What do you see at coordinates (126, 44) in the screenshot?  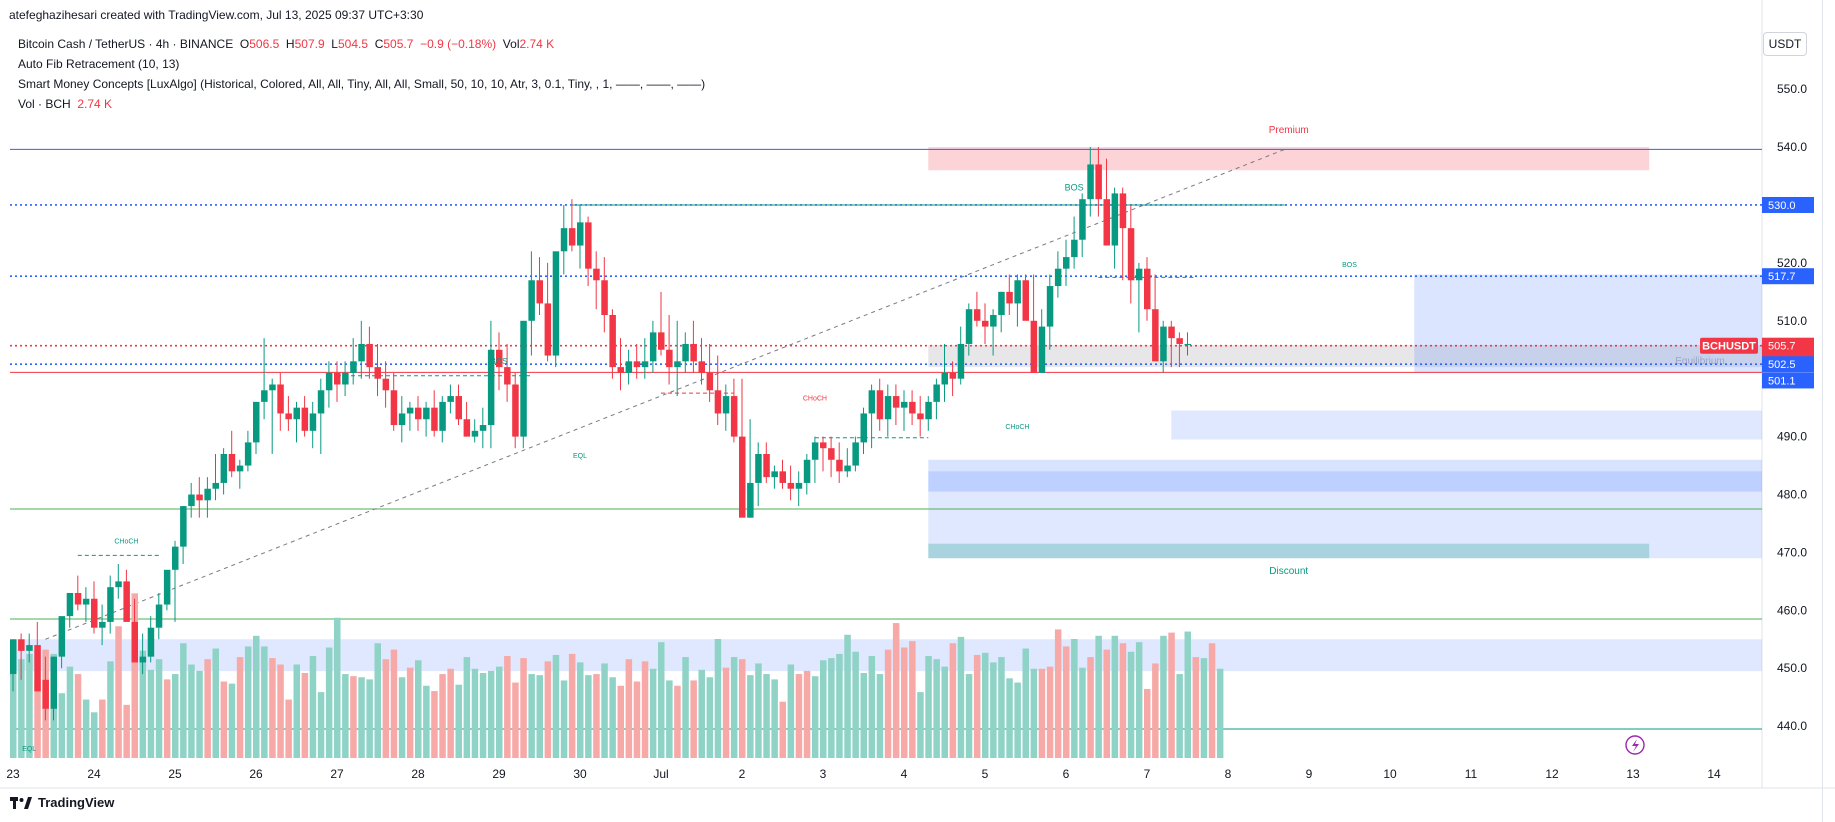 I see `symbol-name: Bitcoin Cash / TetherUS · 4h · BINANCE` at bounding box center [126, 44].